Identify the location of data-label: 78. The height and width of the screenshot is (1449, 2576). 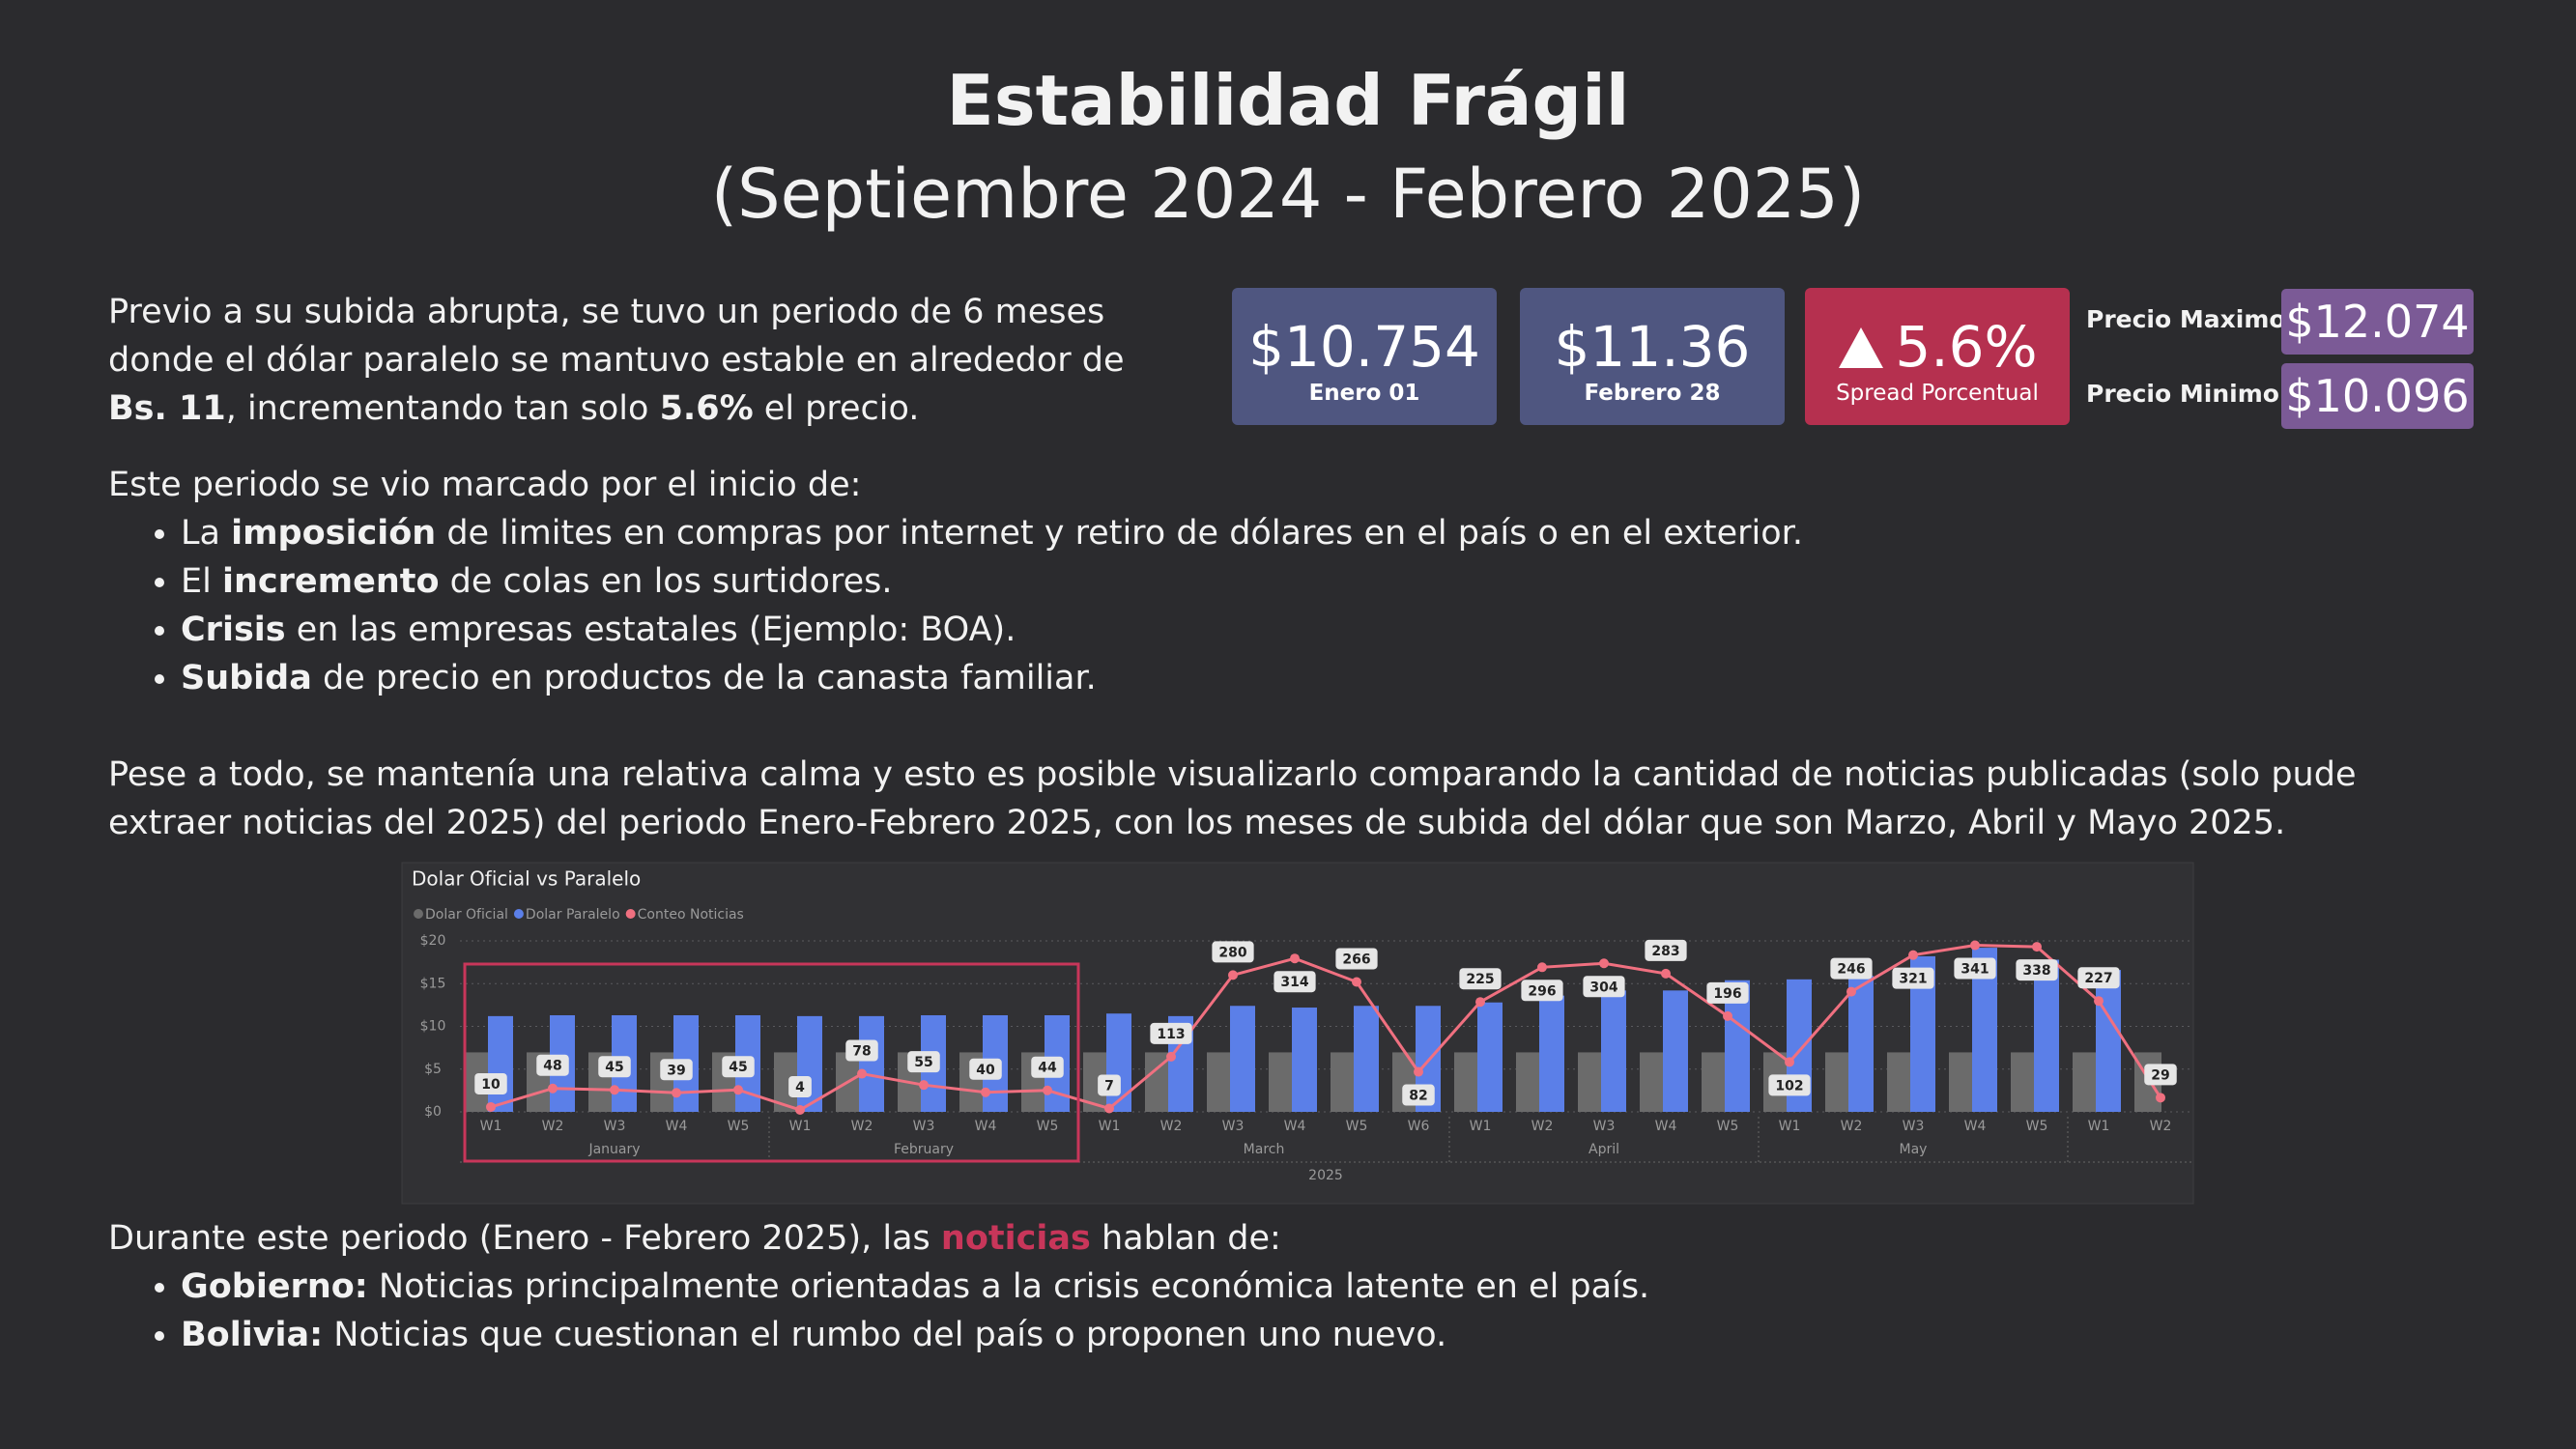
(862, 1052).